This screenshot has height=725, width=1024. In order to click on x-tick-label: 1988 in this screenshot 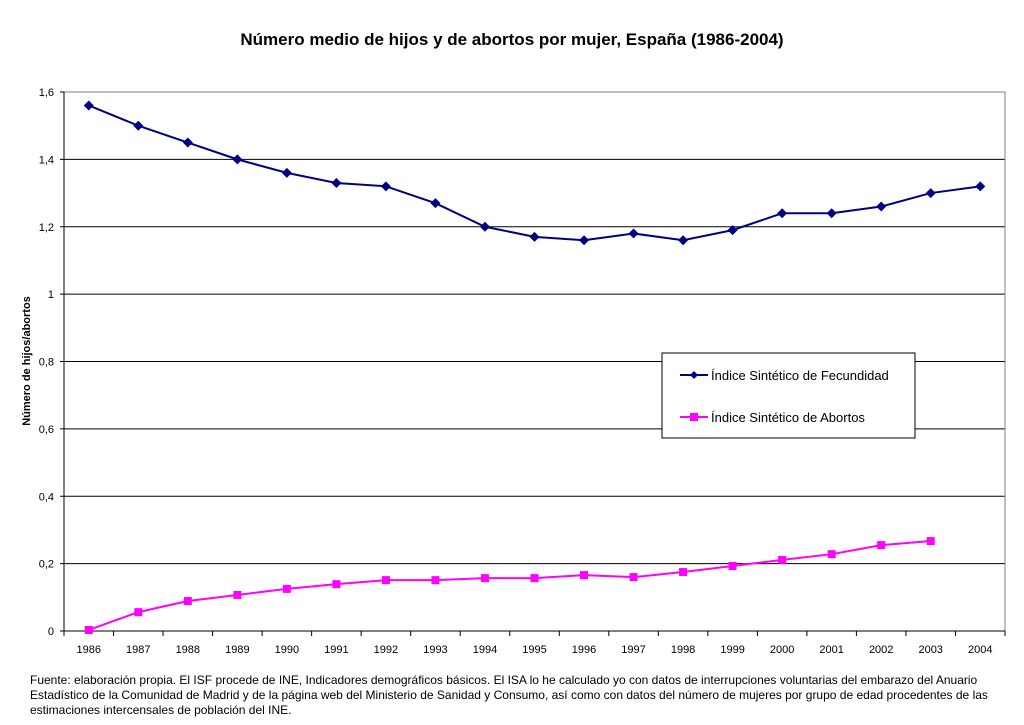, I will do `click(188, 650)`.